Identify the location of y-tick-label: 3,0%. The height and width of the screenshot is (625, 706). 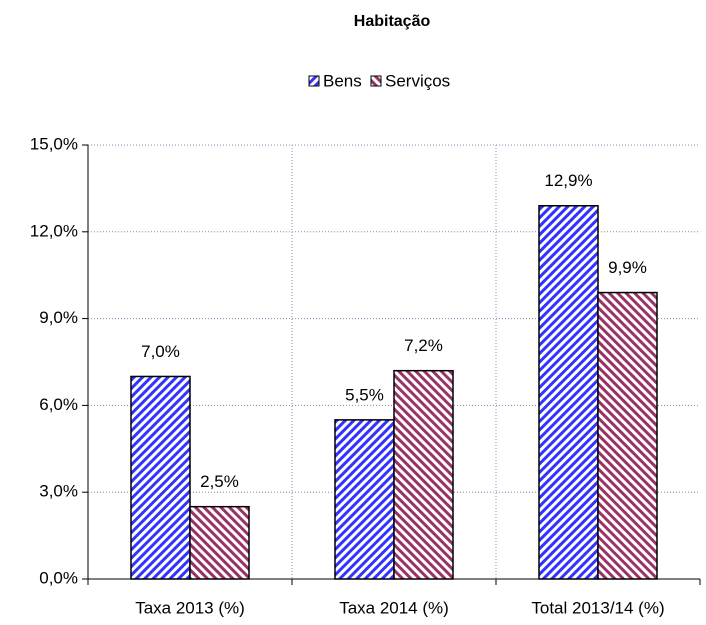
(58, 491).